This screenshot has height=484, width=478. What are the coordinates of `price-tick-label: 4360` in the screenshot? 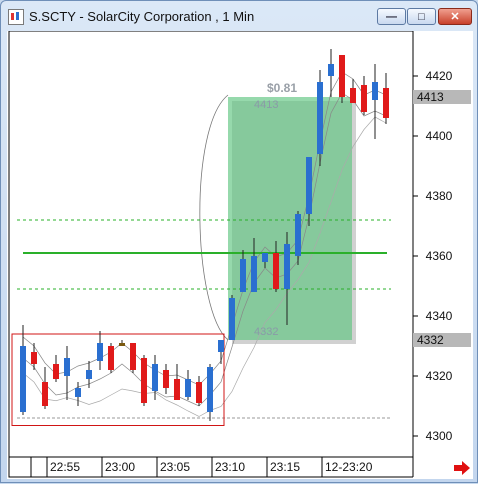 It's located at (439, 256).